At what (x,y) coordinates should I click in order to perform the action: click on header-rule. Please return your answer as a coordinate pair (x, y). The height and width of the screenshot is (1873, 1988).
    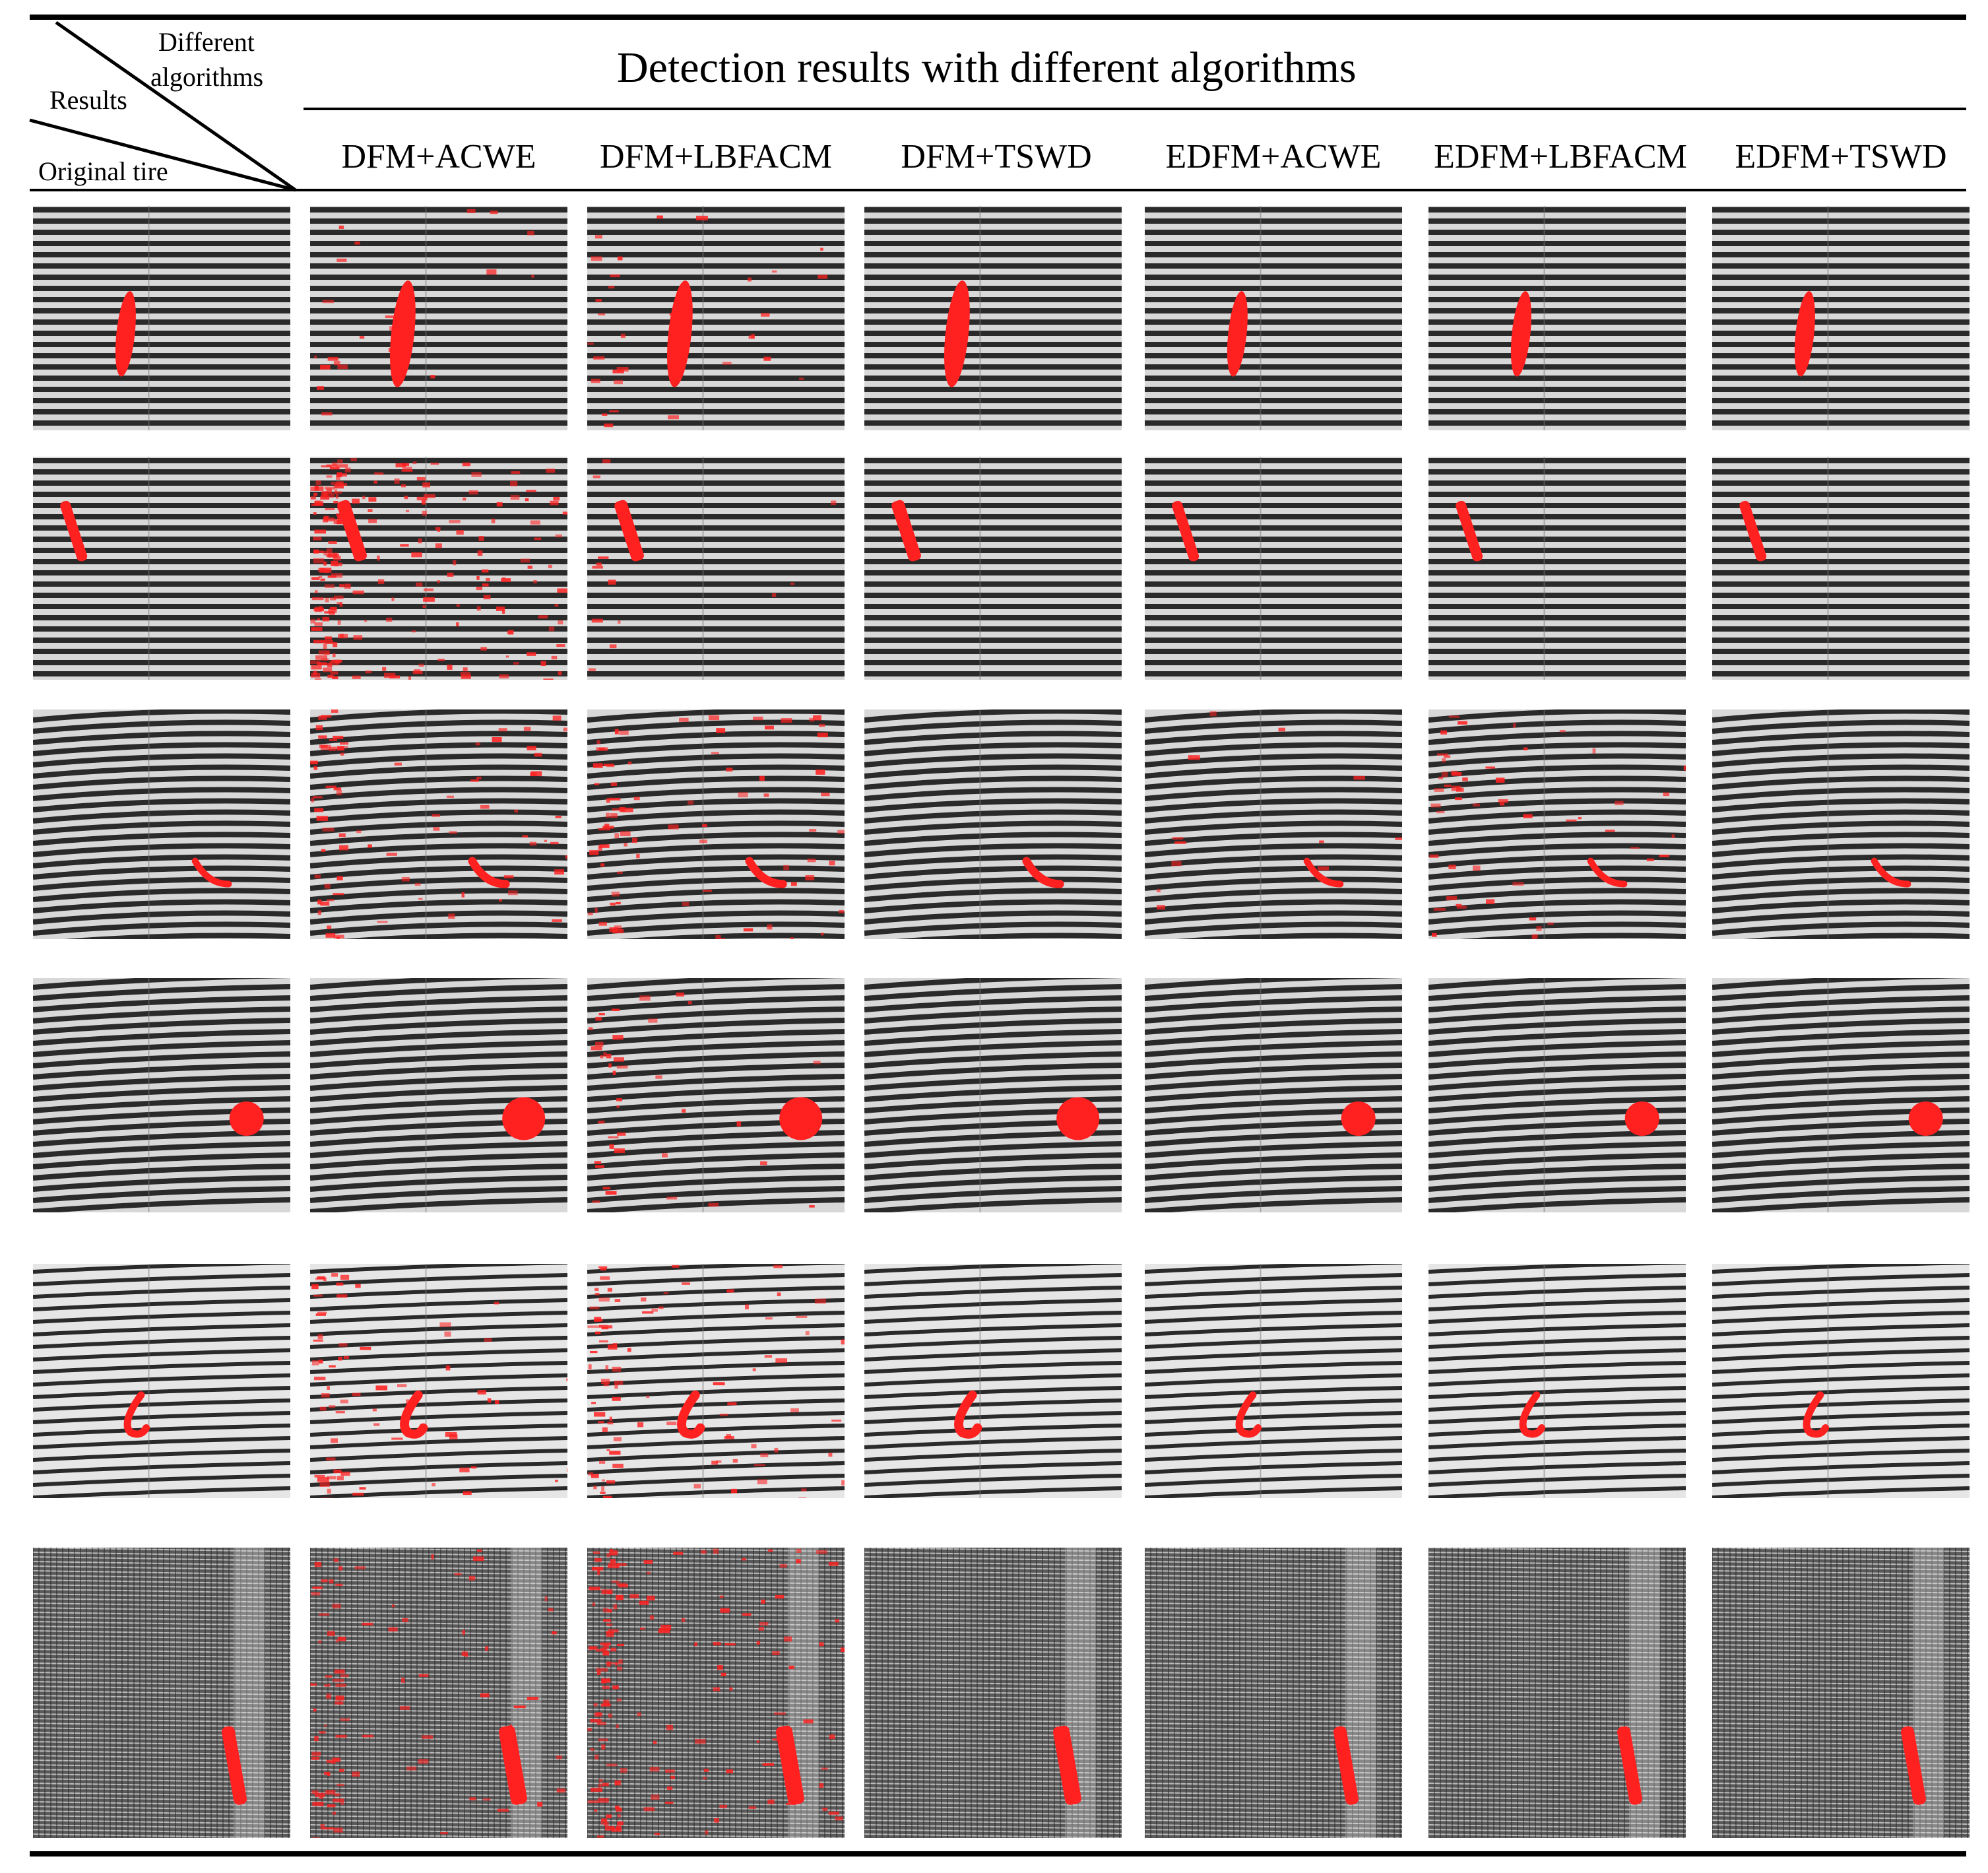
    Looking at the image, I should click on (998, 190).